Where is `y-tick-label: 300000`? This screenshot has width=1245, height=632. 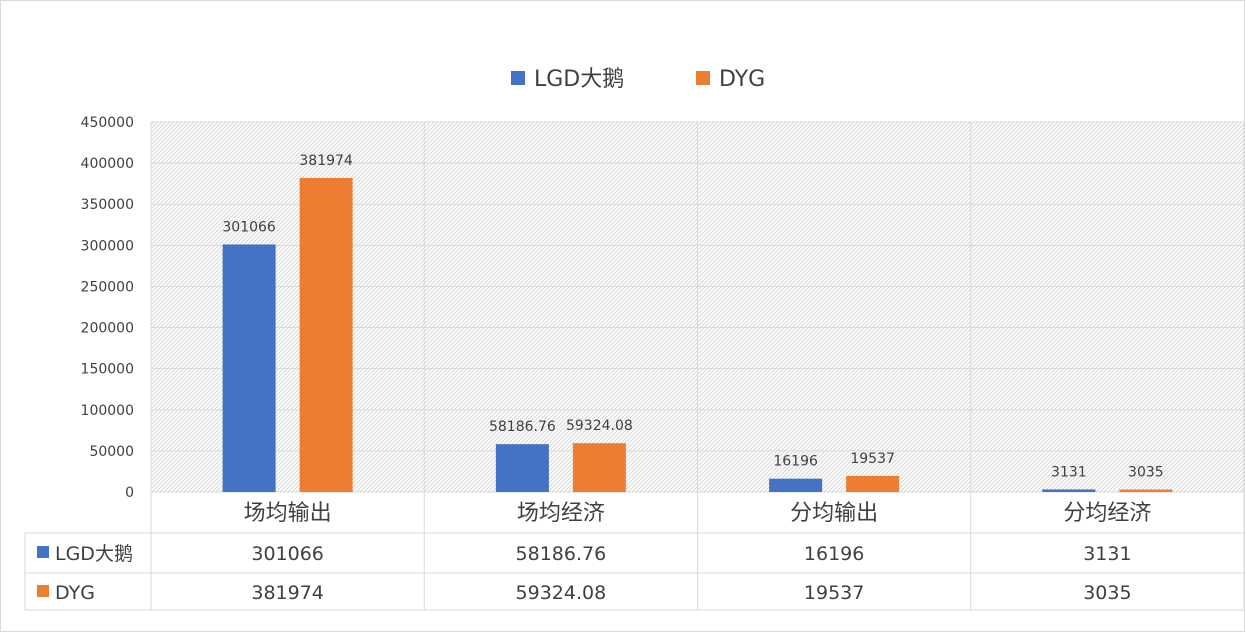
y-tick-label: 300000 is located at coordinates (107, 246).